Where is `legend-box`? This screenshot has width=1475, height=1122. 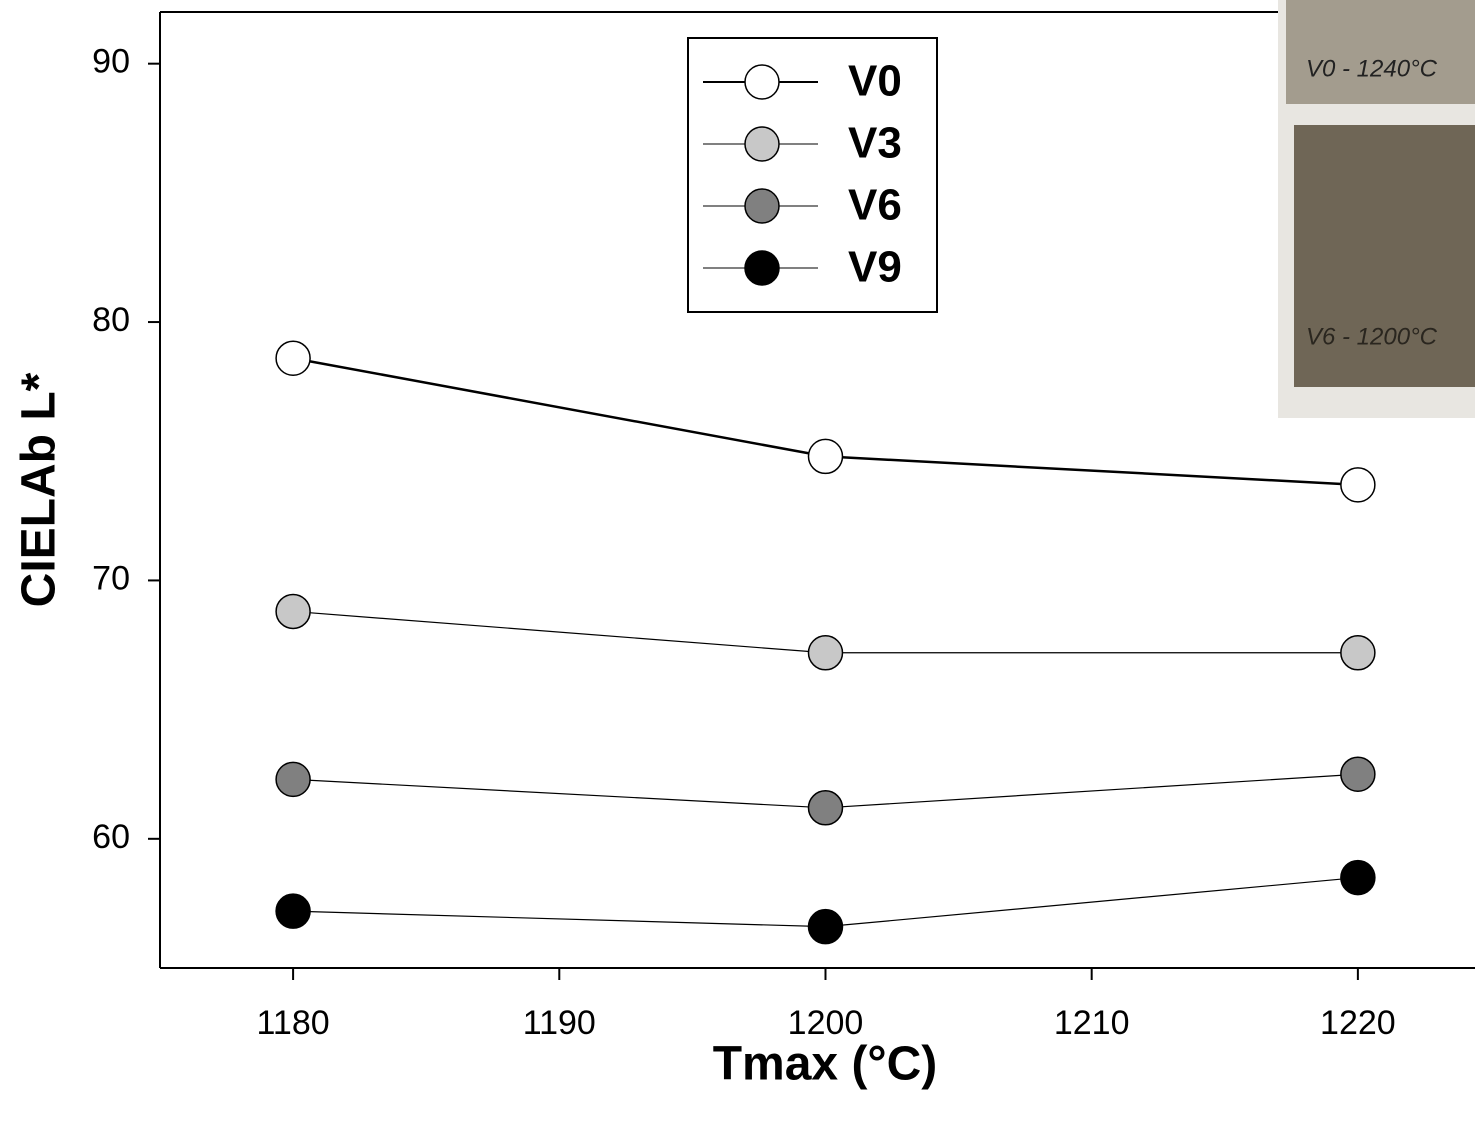
legend-box is located at coordinates (812, 175).